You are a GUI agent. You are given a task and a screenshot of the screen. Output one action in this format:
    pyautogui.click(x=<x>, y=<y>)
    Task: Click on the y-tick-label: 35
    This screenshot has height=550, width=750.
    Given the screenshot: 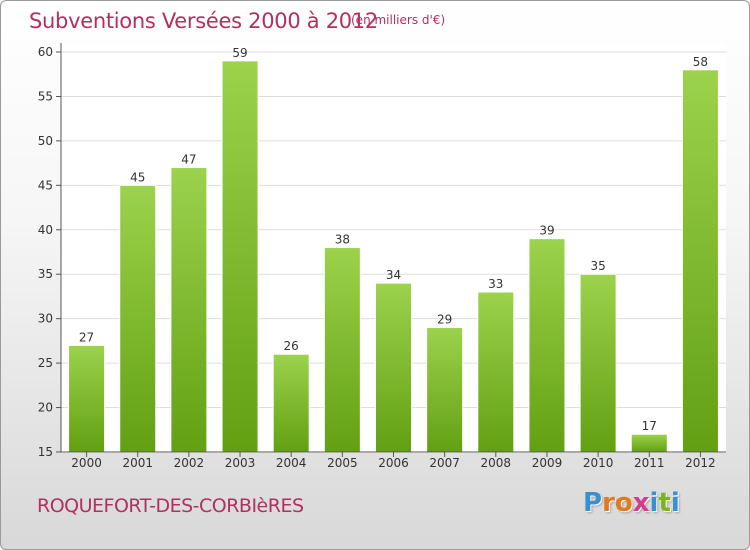 What is the action you would take?
    pyautogui.click(x=45, y=274)
    